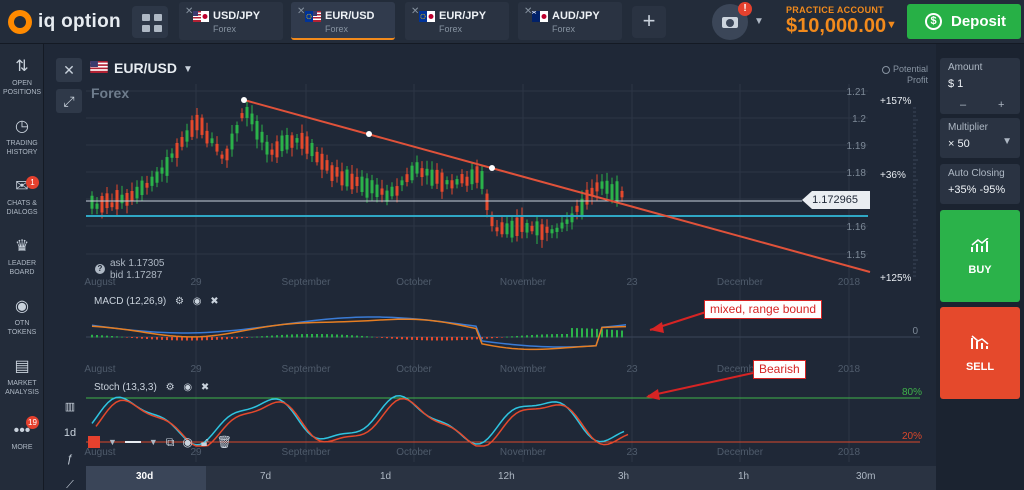  I want to click on timeframe-1h: 1h, so click(744, 476).